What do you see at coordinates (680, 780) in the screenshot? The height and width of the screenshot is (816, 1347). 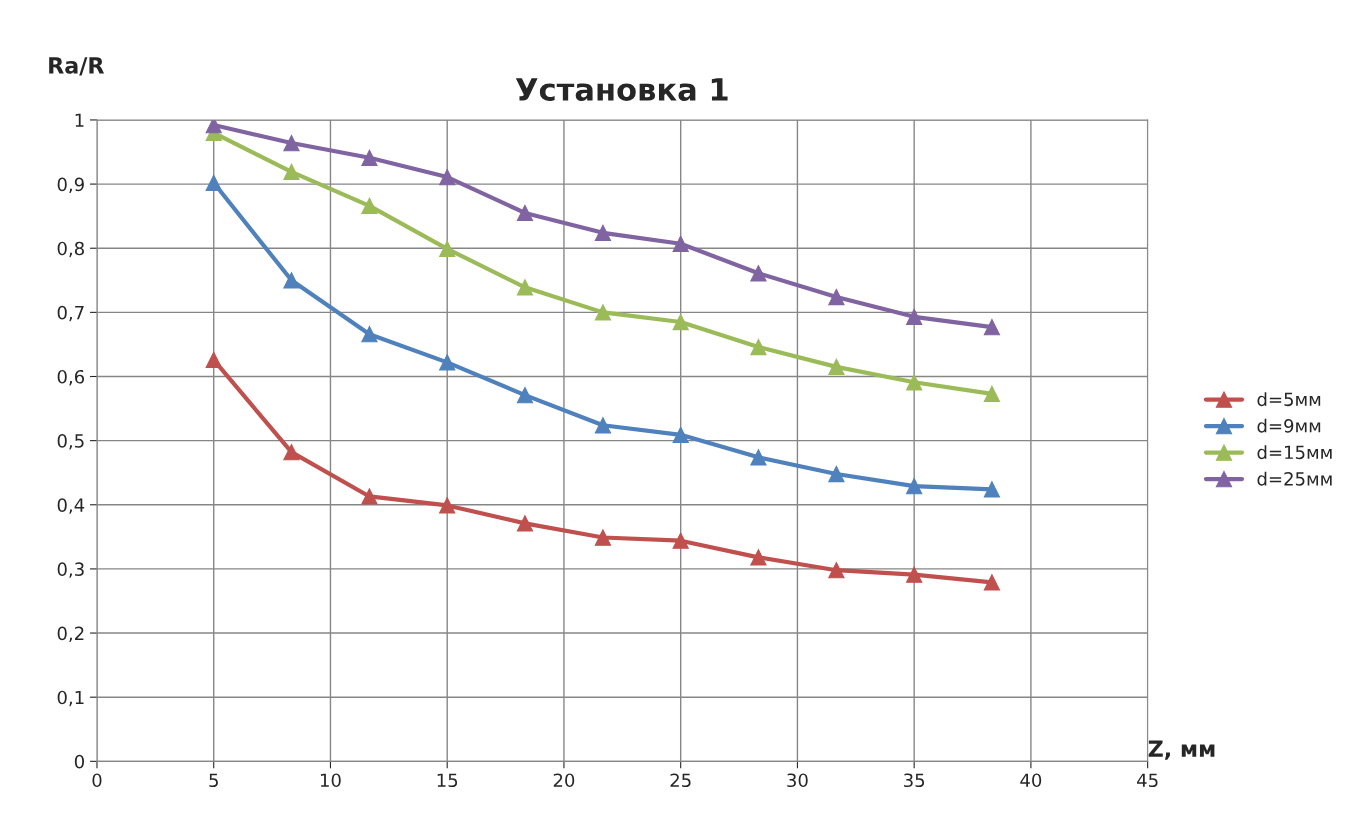 I see `x-tick-label: 25` at bounding box center [680, 780].